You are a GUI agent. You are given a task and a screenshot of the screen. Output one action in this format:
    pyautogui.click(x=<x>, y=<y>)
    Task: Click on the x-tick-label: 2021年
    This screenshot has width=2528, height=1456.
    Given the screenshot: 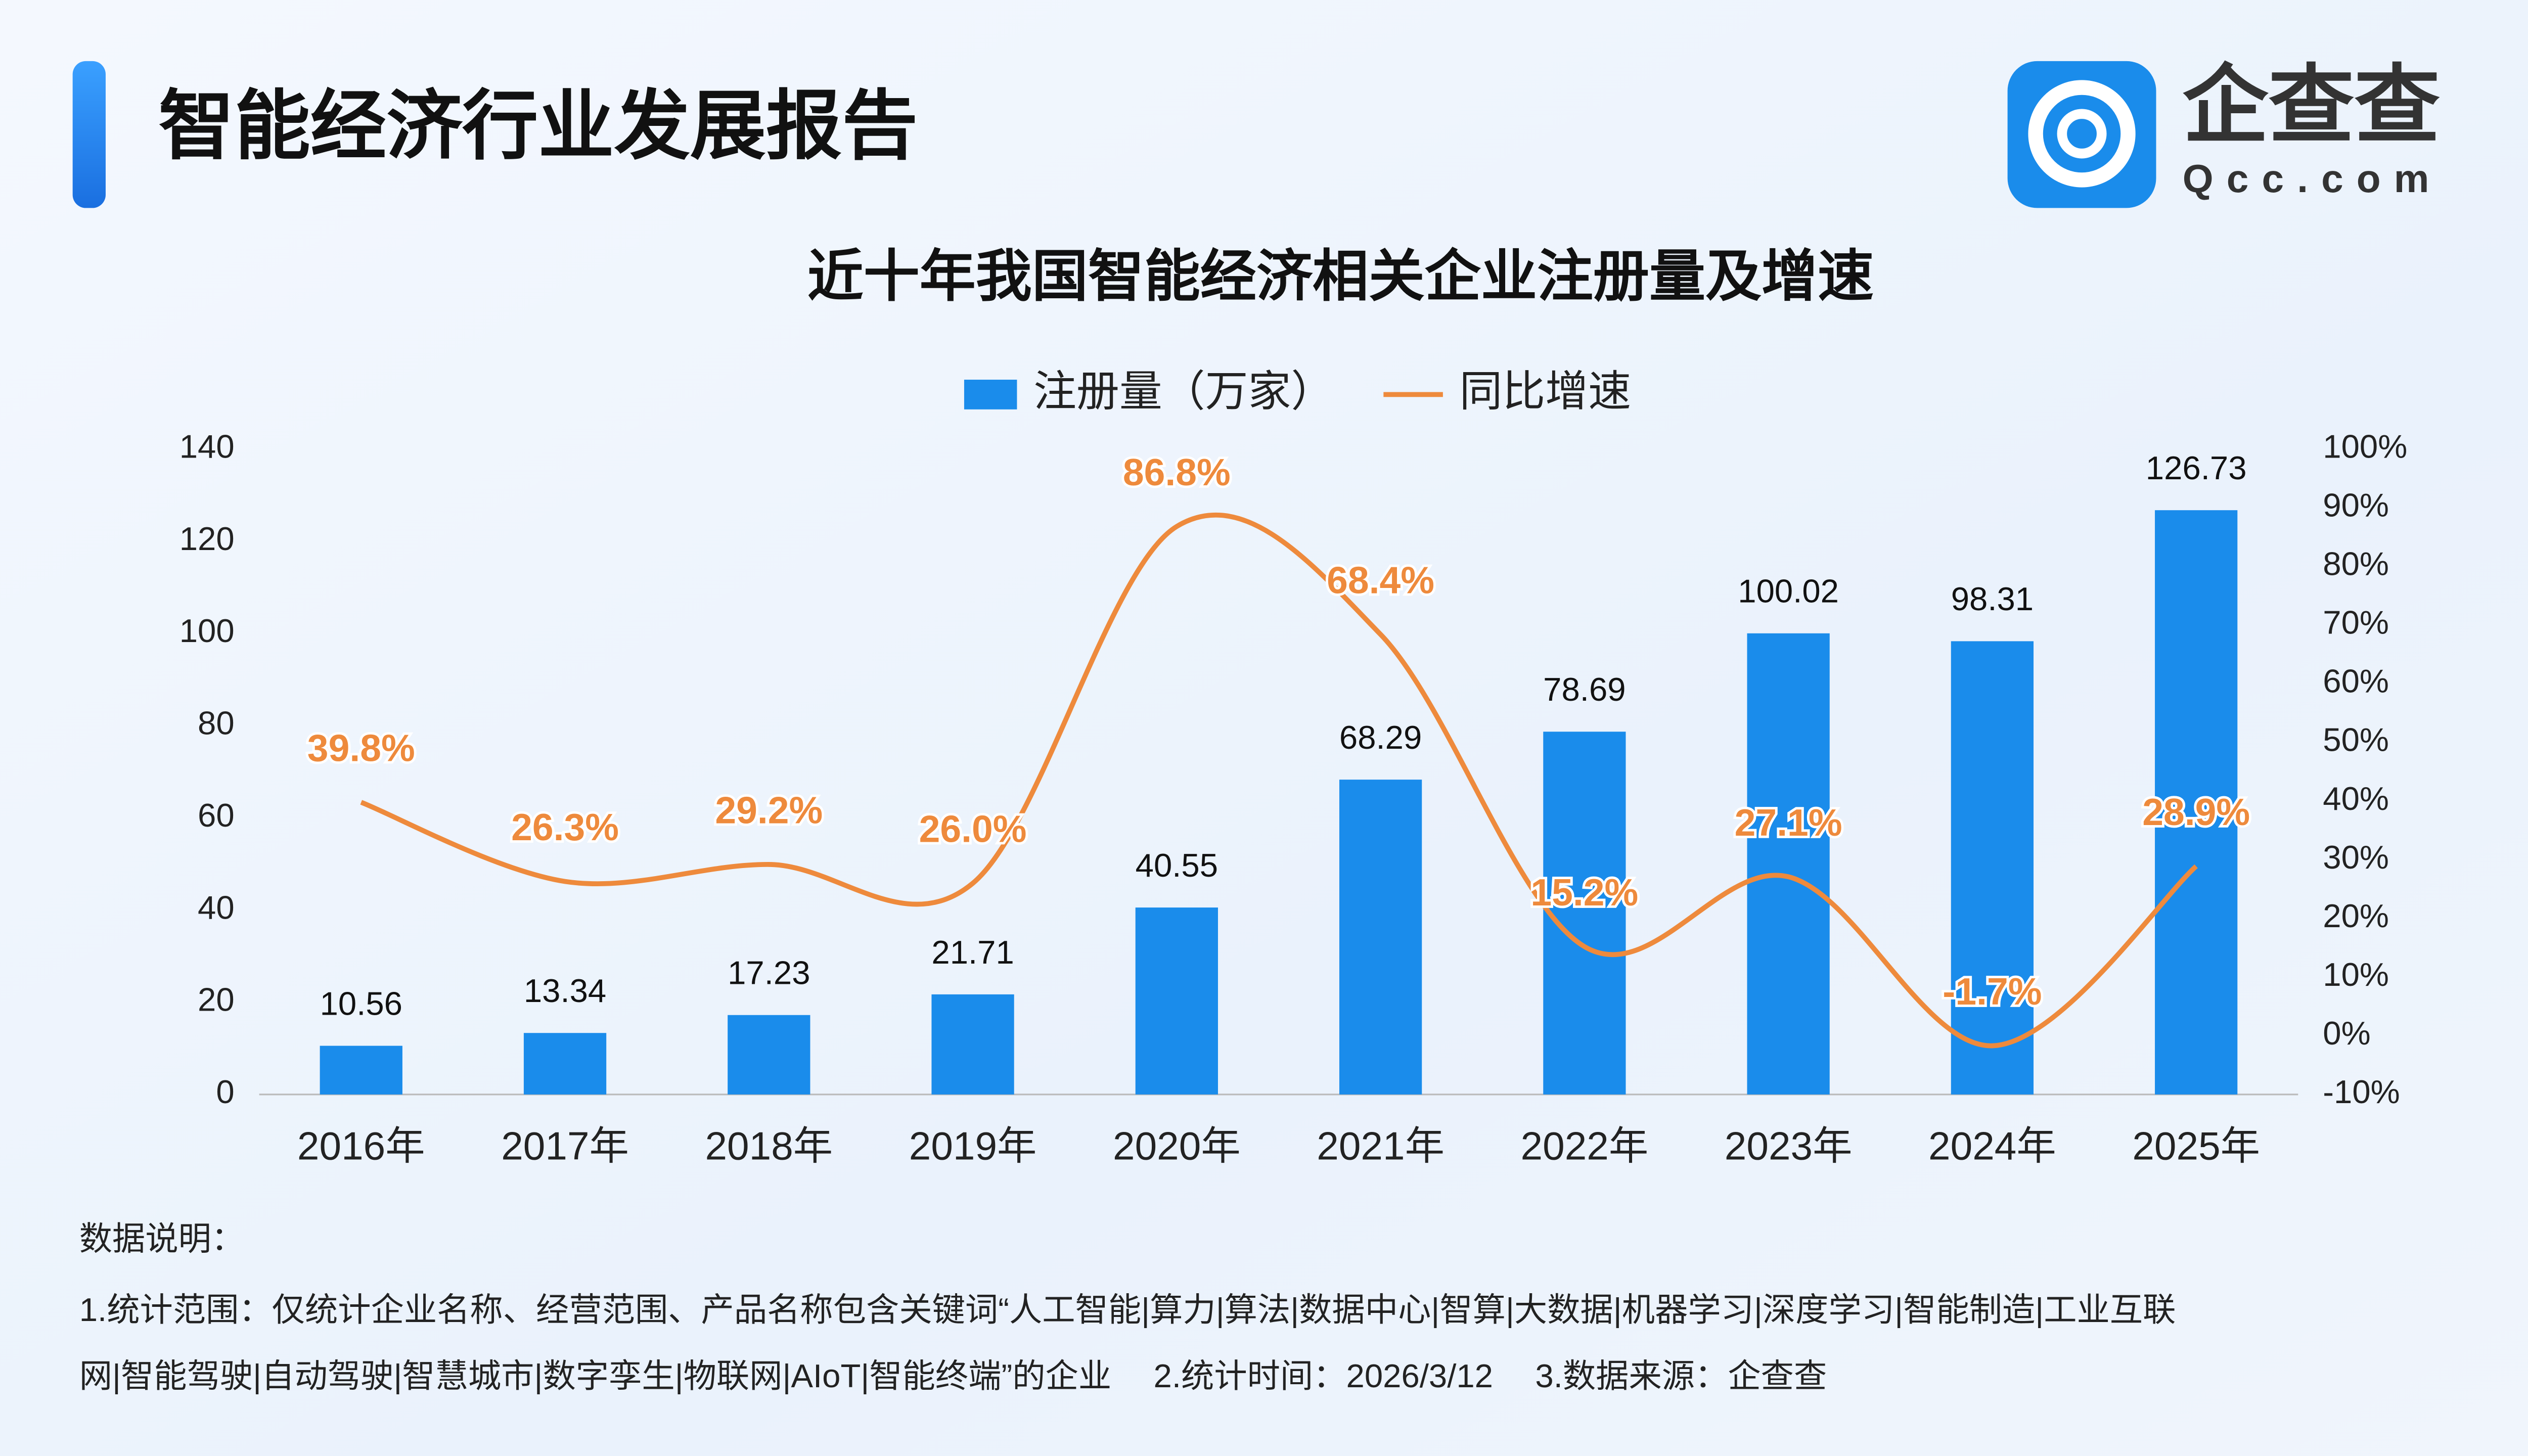 What is the action you would take?
    pyautogui.click(x=1380, y=1145)
    